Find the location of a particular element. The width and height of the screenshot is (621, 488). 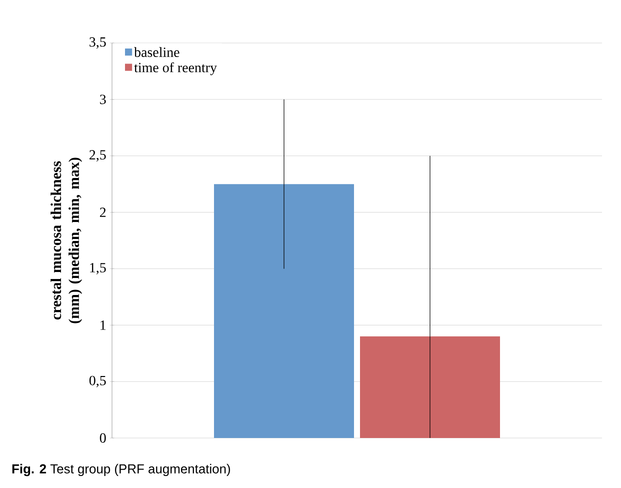

y-tick-label: 3 is located at coordinates (103, 99).